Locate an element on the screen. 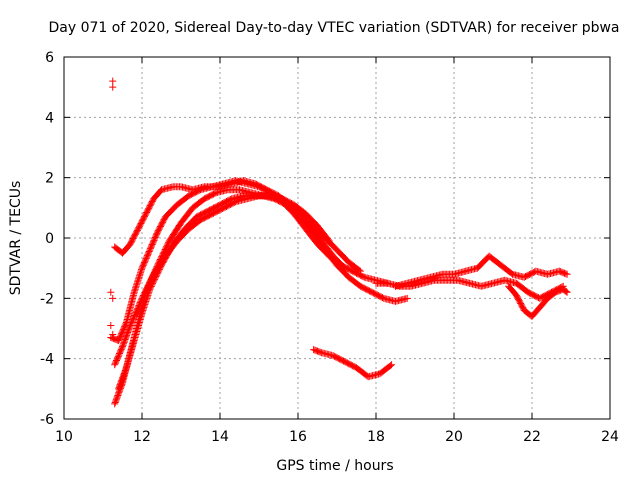  x-axis-label: GPS time / hours is located at coordinates (334, 466).